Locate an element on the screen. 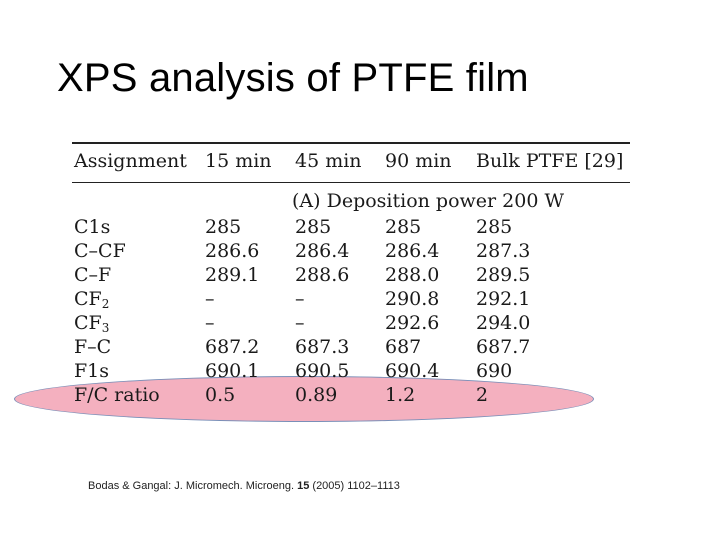 This screenshot has height=540, width=720. cell-assignment: C–CF is located at coordinates (100, 251).